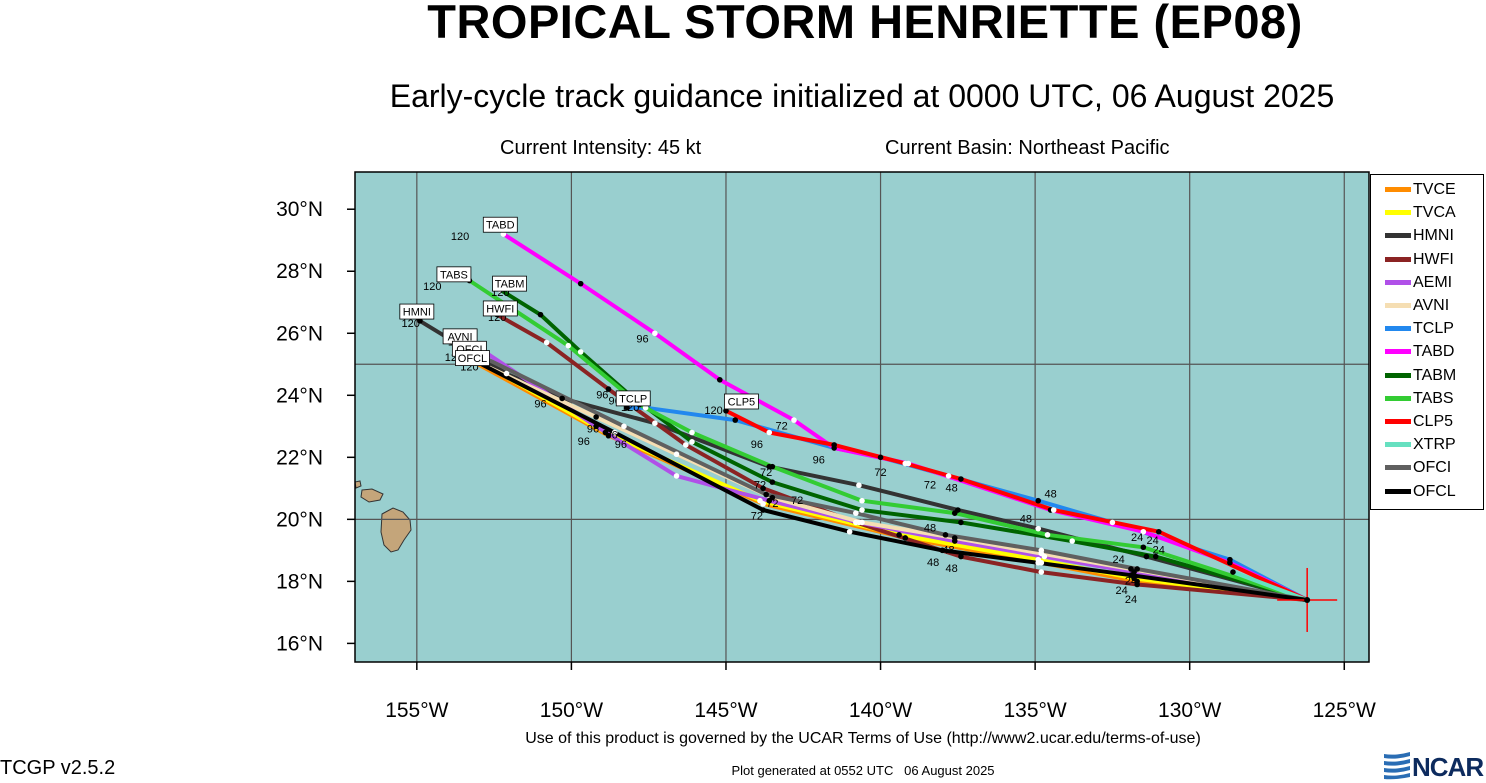 The image size is (1486, 783). What do you see at coordinates (1433, 260) in the screenshot?
I see `legend-item-hwfi: HWFI` at bounding box center [1433, 260].